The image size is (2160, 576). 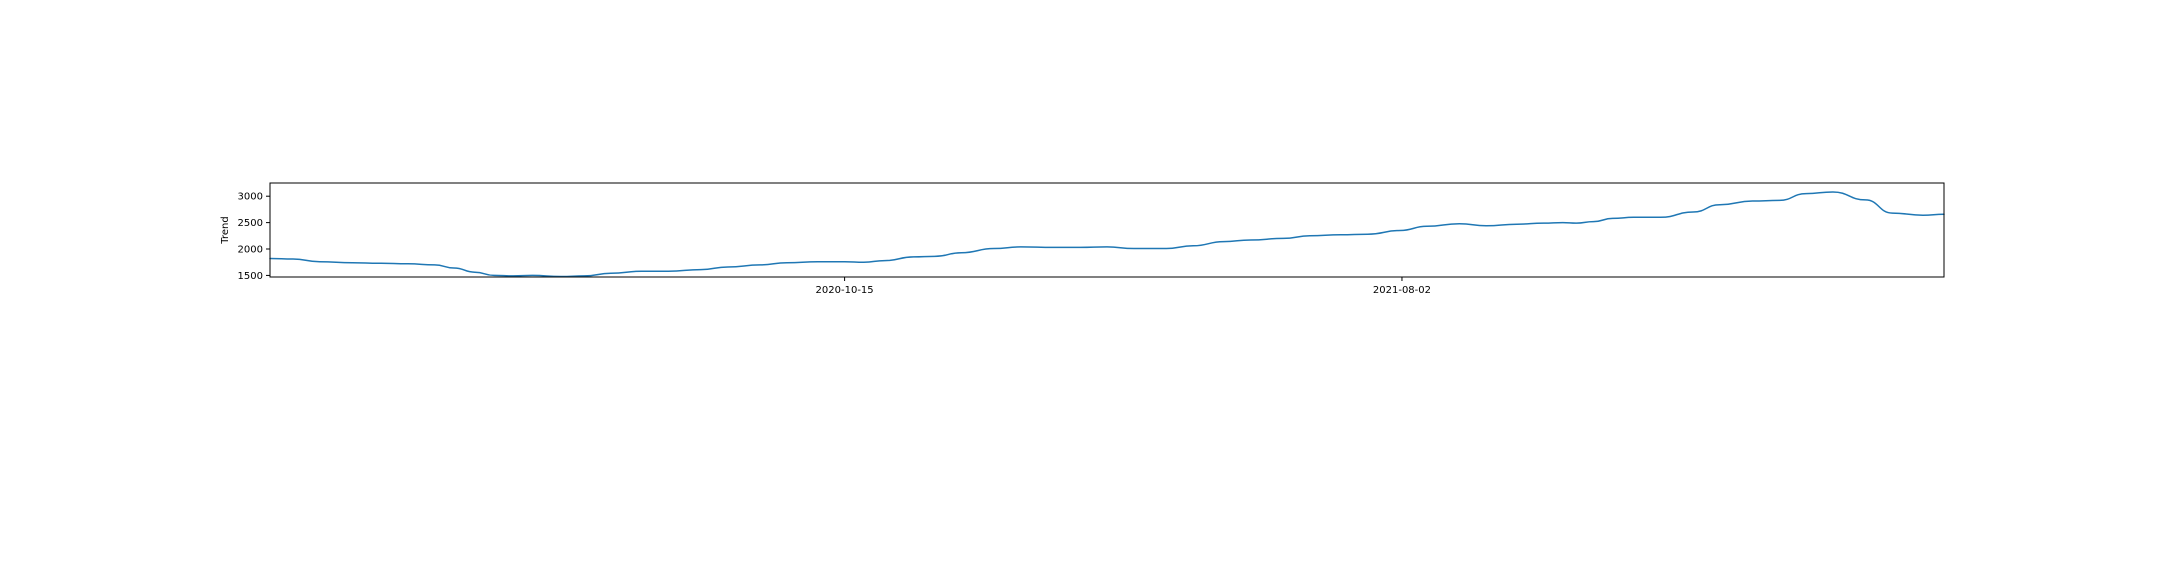 I want to click on plot-frame, so click(x=1107, y=230).